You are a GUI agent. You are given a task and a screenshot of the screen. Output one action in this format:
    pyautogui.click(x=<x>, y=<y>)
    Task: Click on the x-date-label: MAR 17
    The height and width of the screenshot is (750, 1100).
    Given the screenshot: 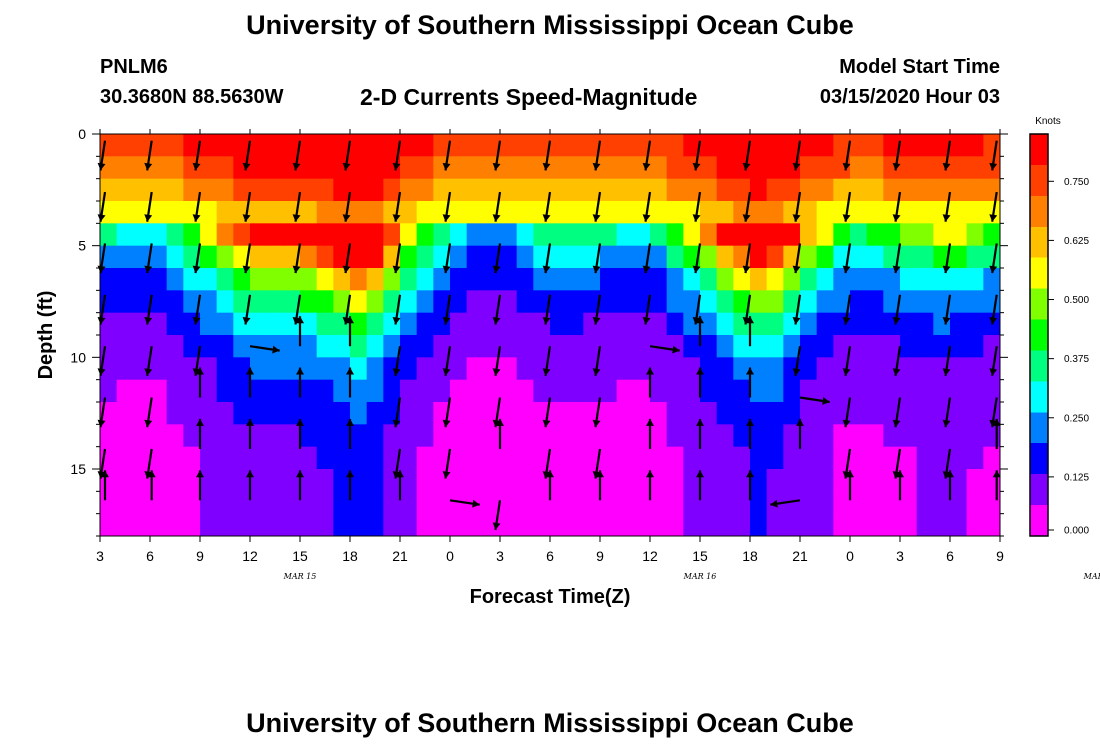 What is the action you would take?
    pyautogui.click(x=1091, y=576)
    